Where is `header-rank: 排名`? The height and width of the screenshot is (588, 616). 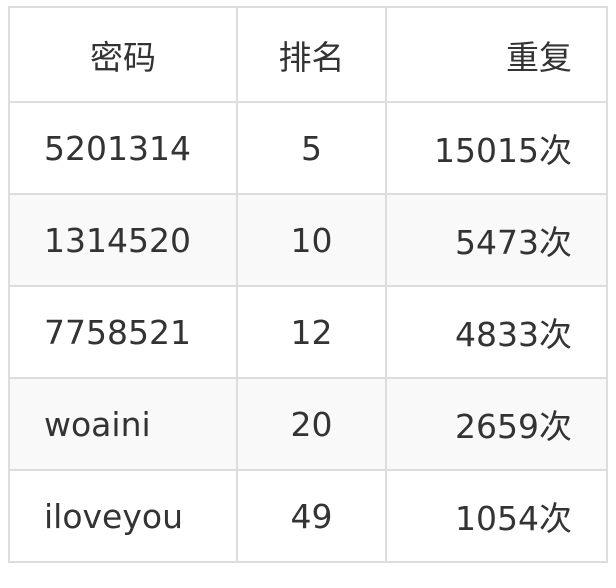 header-rank: 排名 is located at coordinates (311, 54).